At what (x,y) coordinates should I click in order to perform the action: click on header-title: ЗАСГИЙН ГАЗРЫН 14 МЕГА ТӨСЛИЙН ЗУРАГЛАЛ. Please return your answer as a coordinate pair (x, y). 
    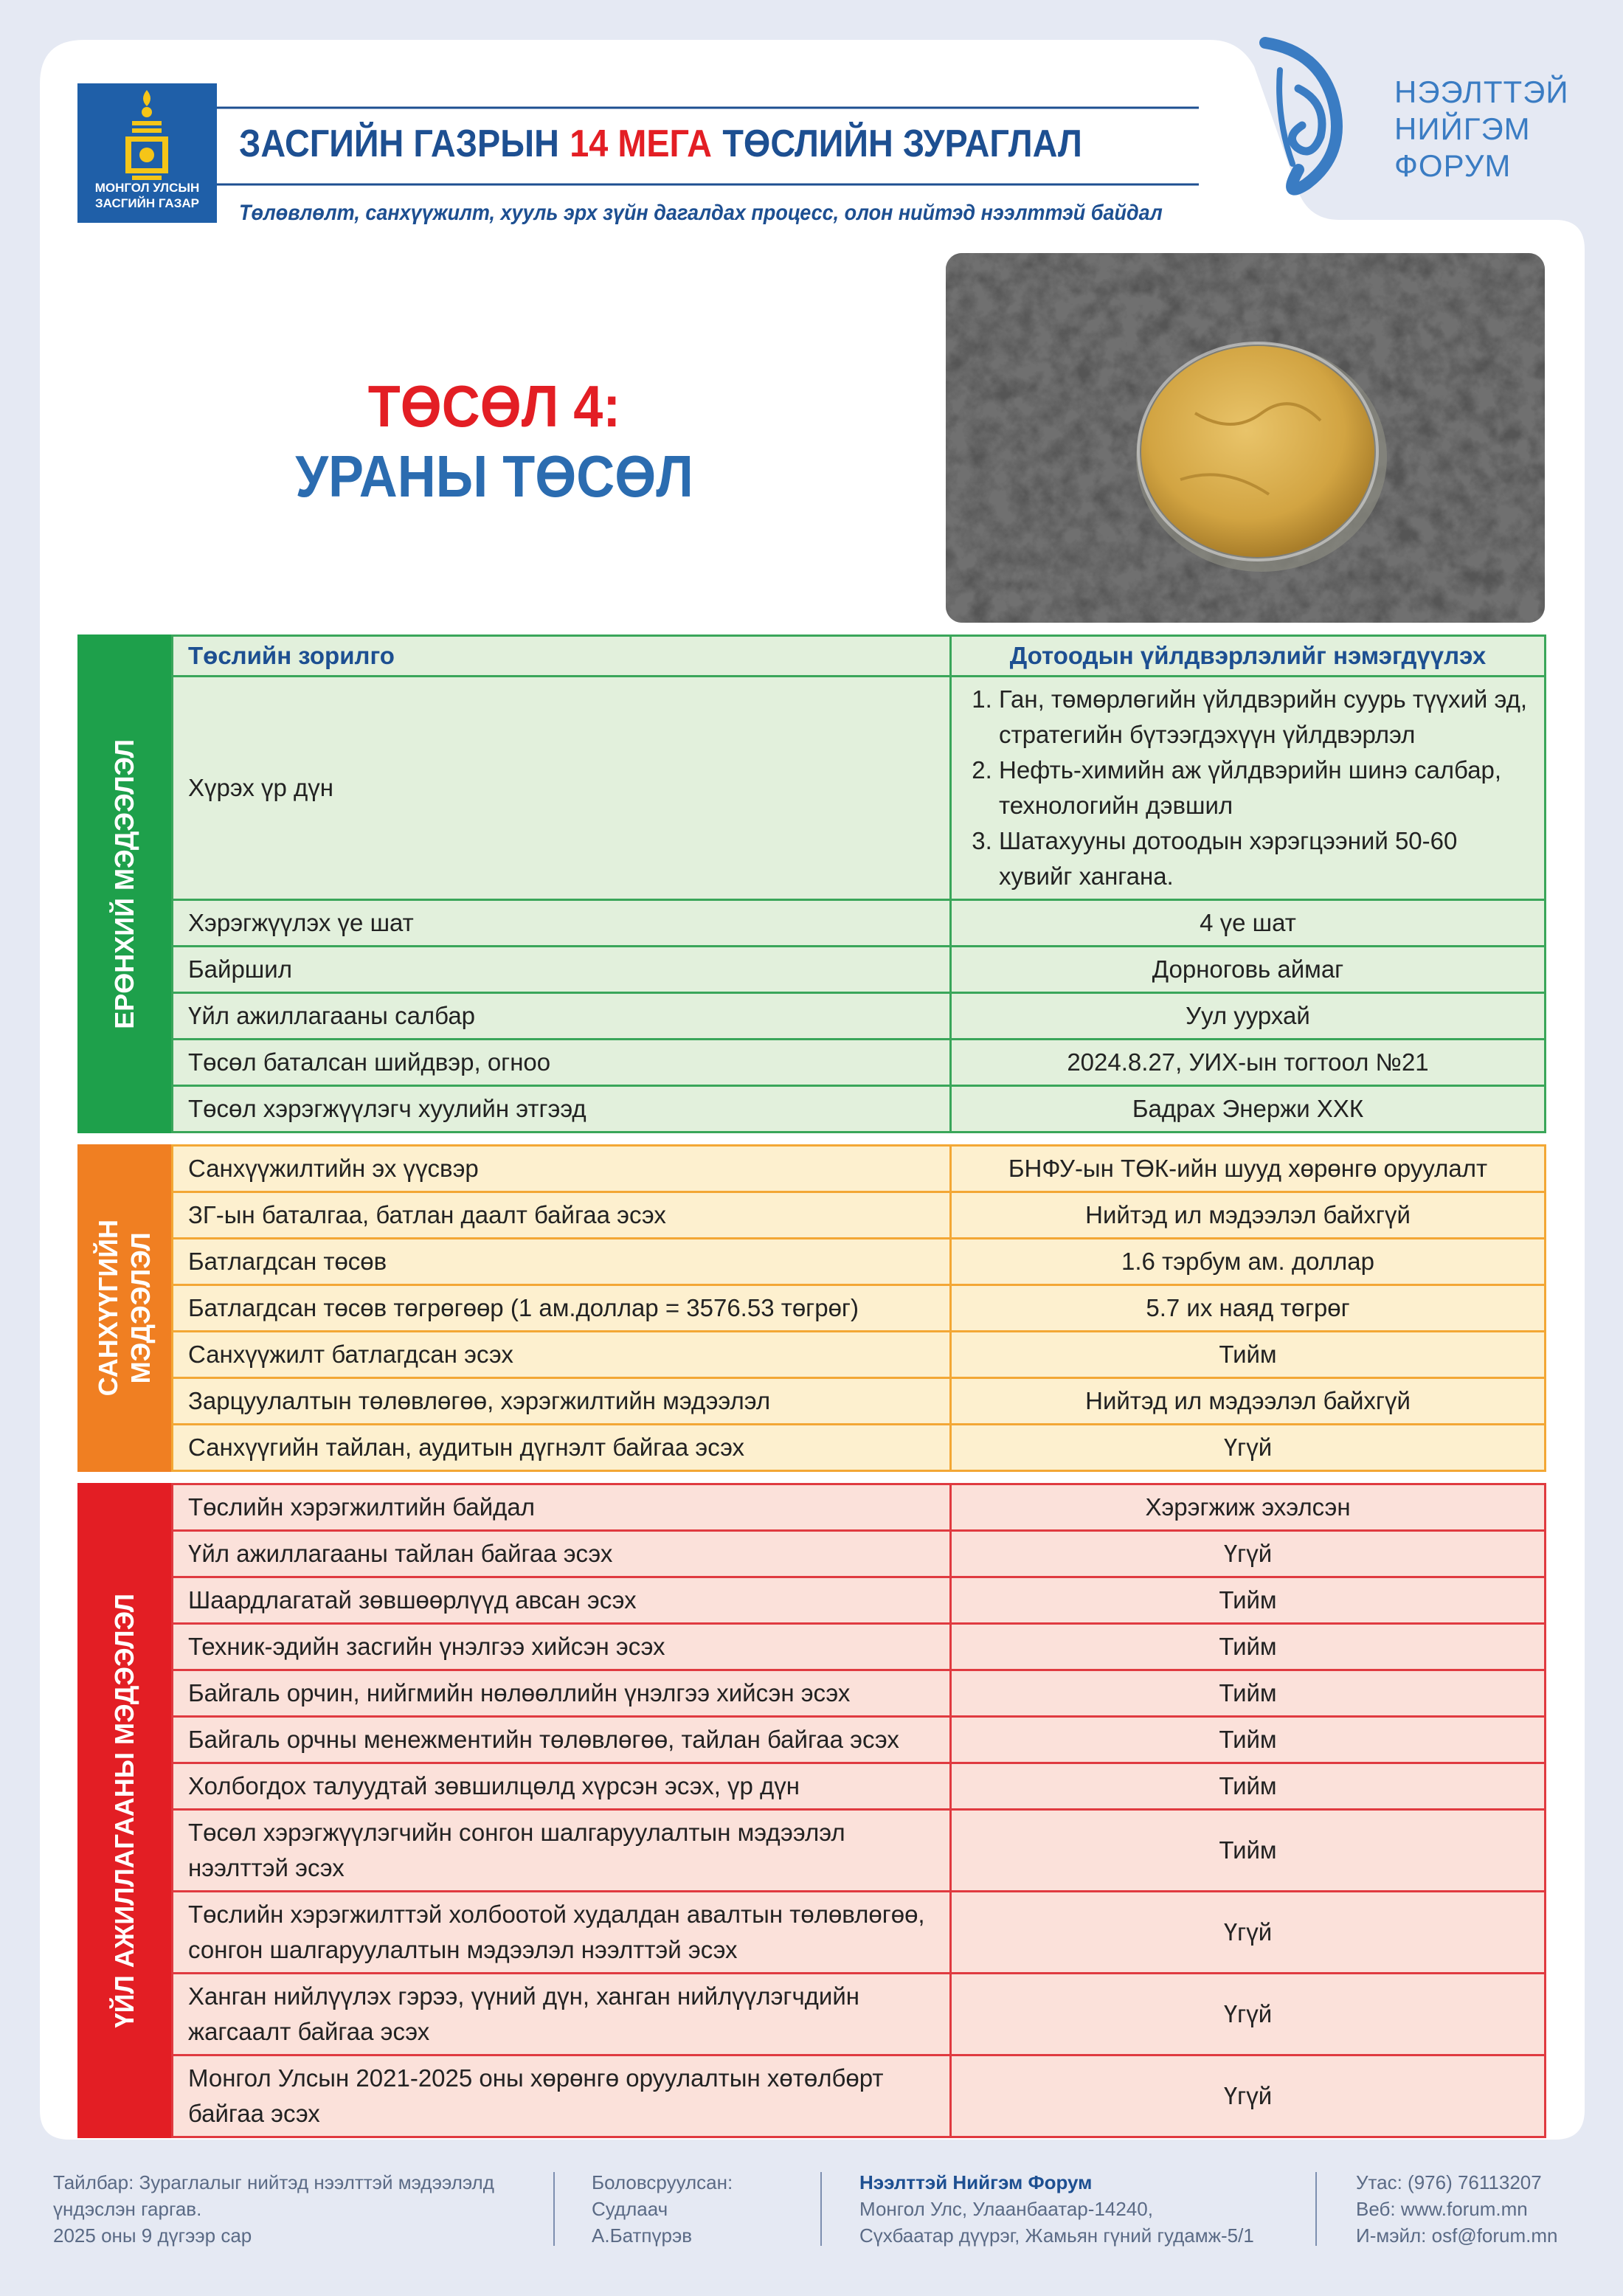
    Looking at the image, I should click on (666, 144).